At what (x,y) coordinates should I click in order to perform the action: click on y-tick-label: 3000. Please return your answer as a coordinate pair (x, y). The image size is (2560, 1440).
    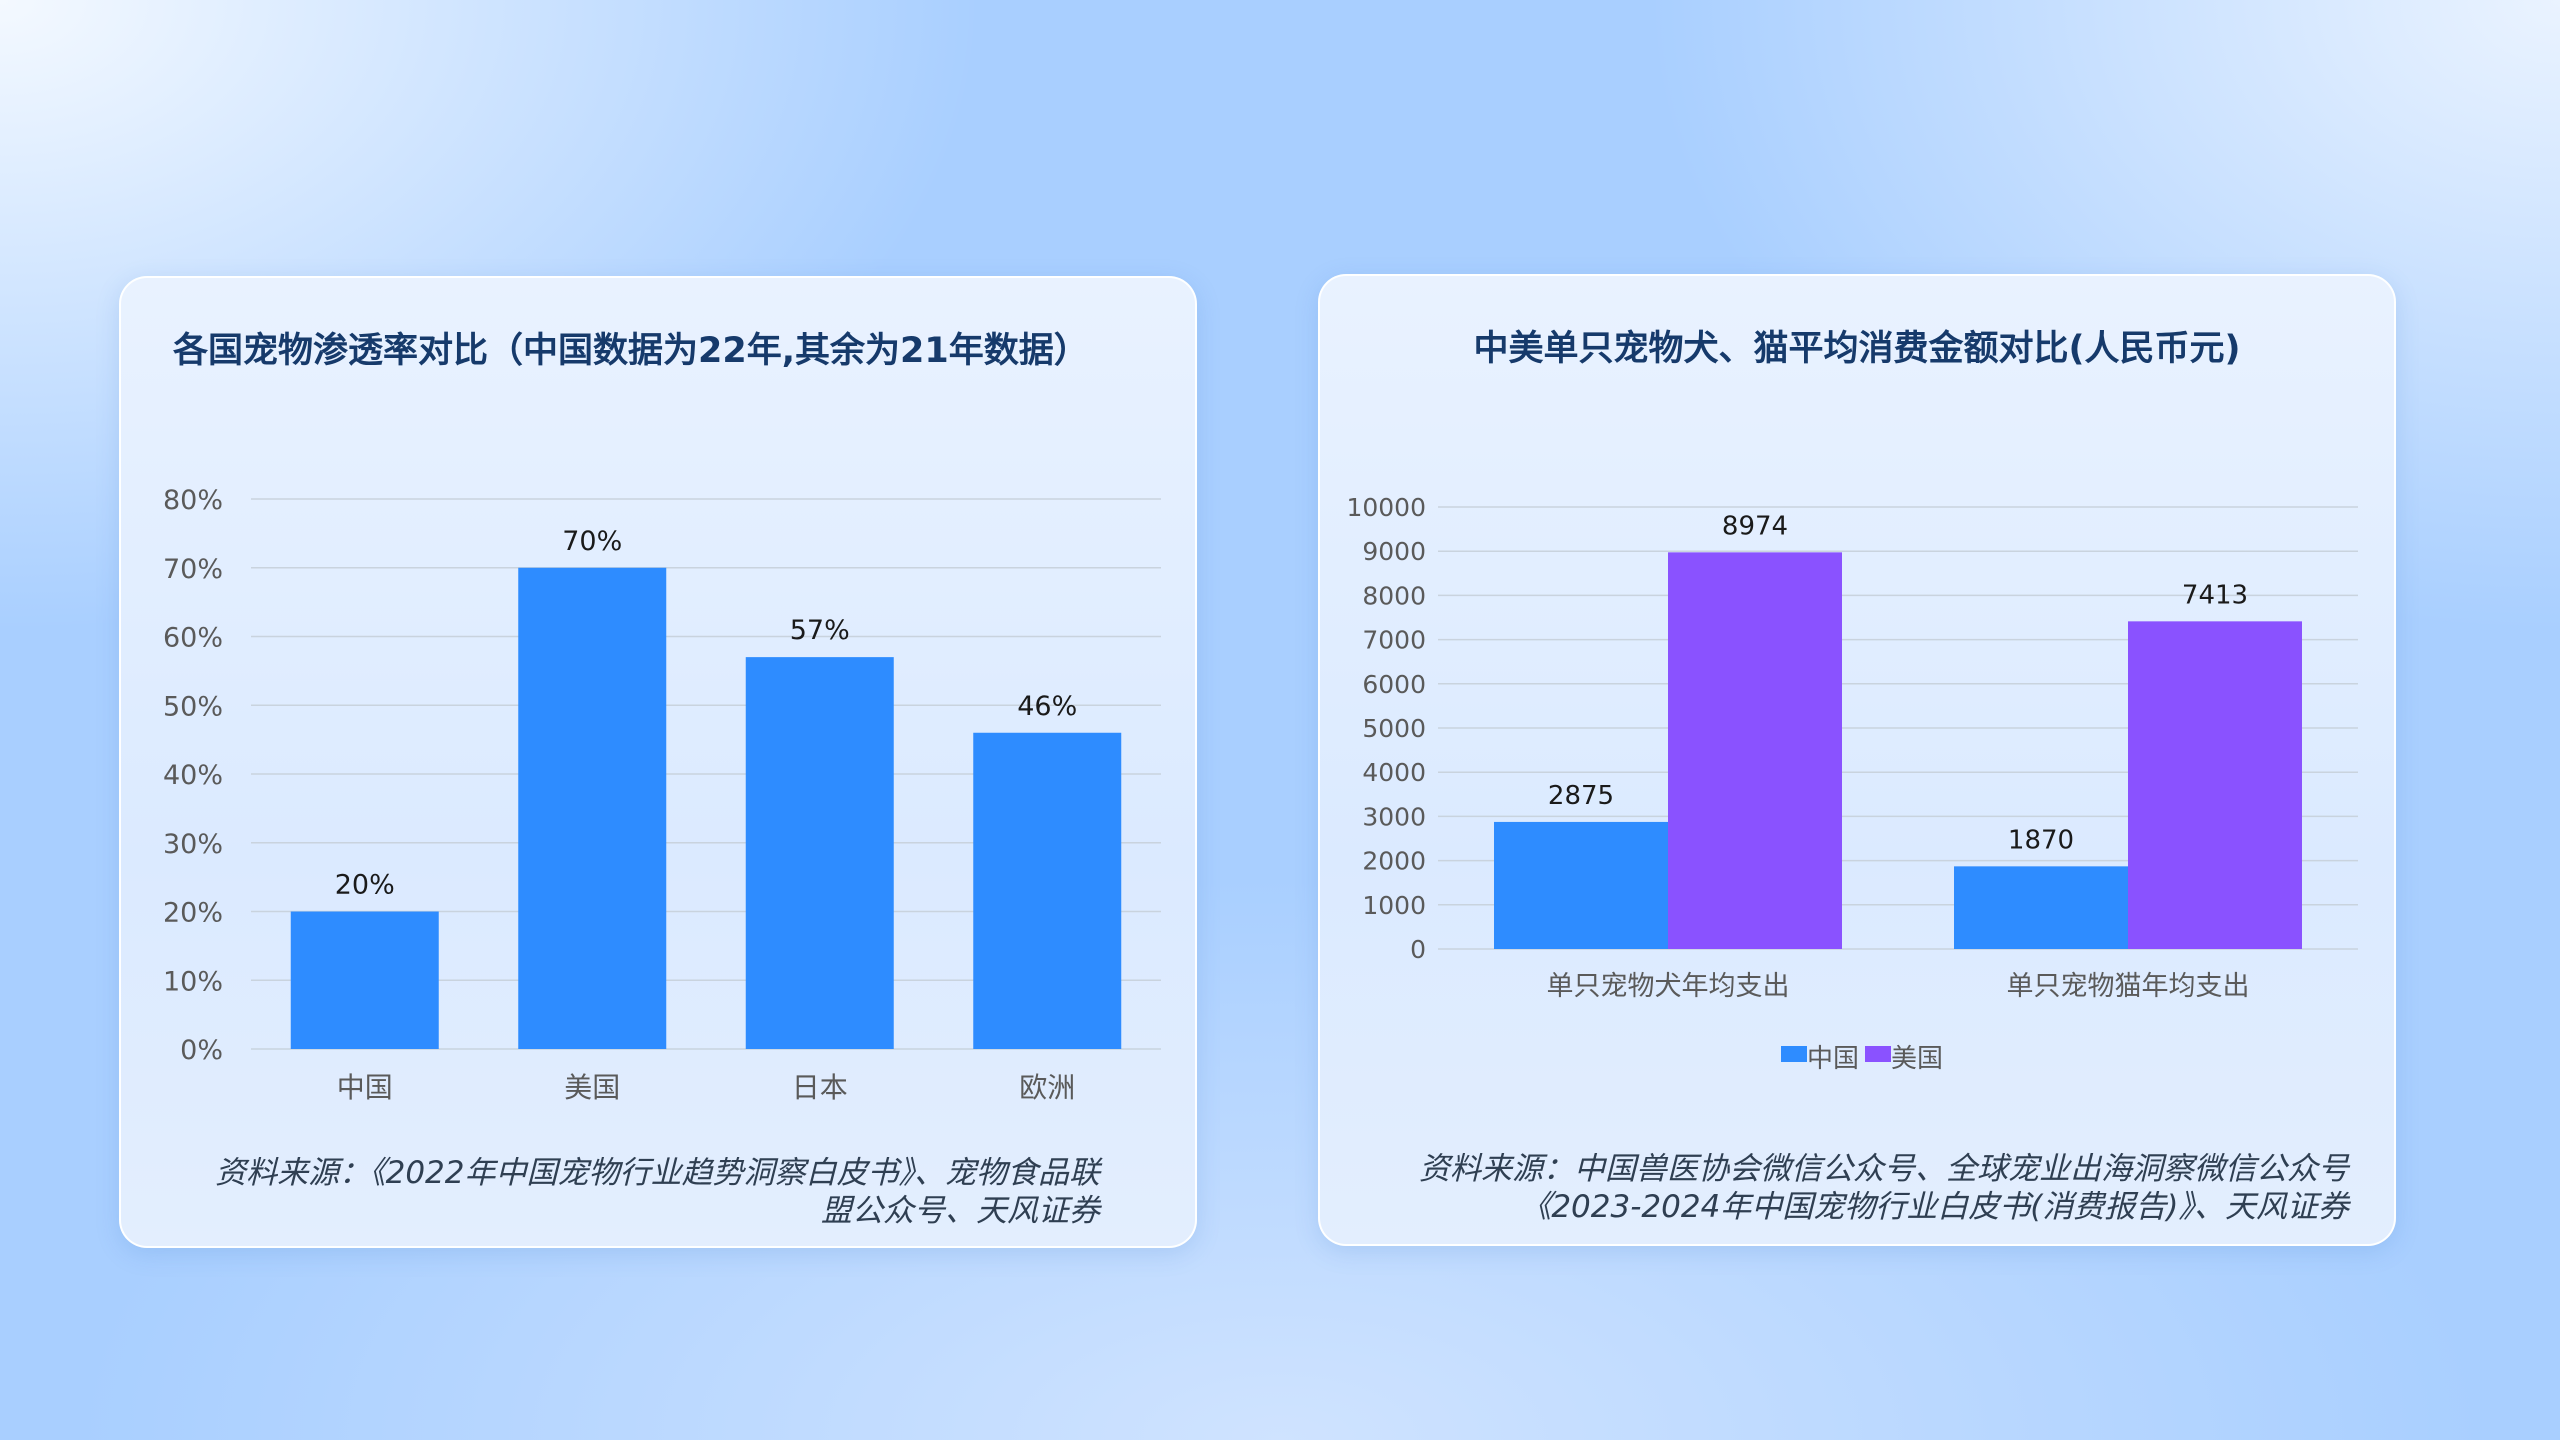
    Looking at the image, I should click on (1394, 816).